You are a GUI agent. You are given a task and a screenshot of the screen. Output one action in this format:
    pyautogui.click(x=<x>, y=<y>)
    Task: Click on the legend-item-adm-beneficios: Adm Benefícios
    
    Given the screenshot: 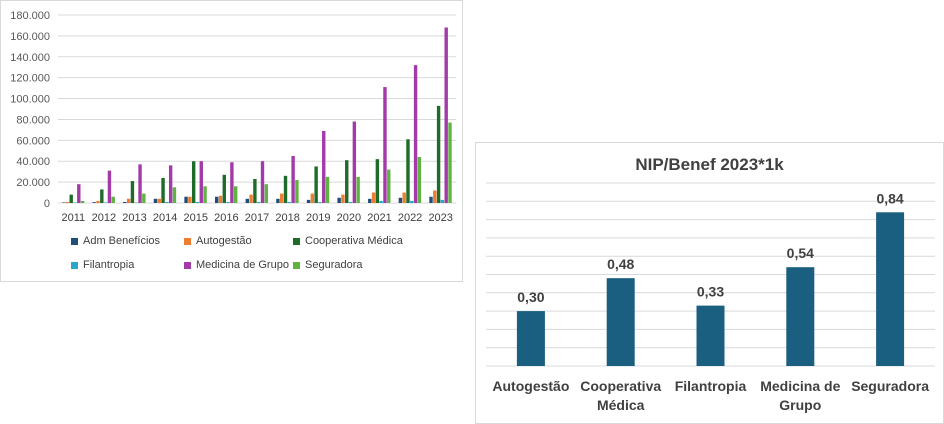 What is the action you would take?
    pyautogui.click(x=115, y=241)
    